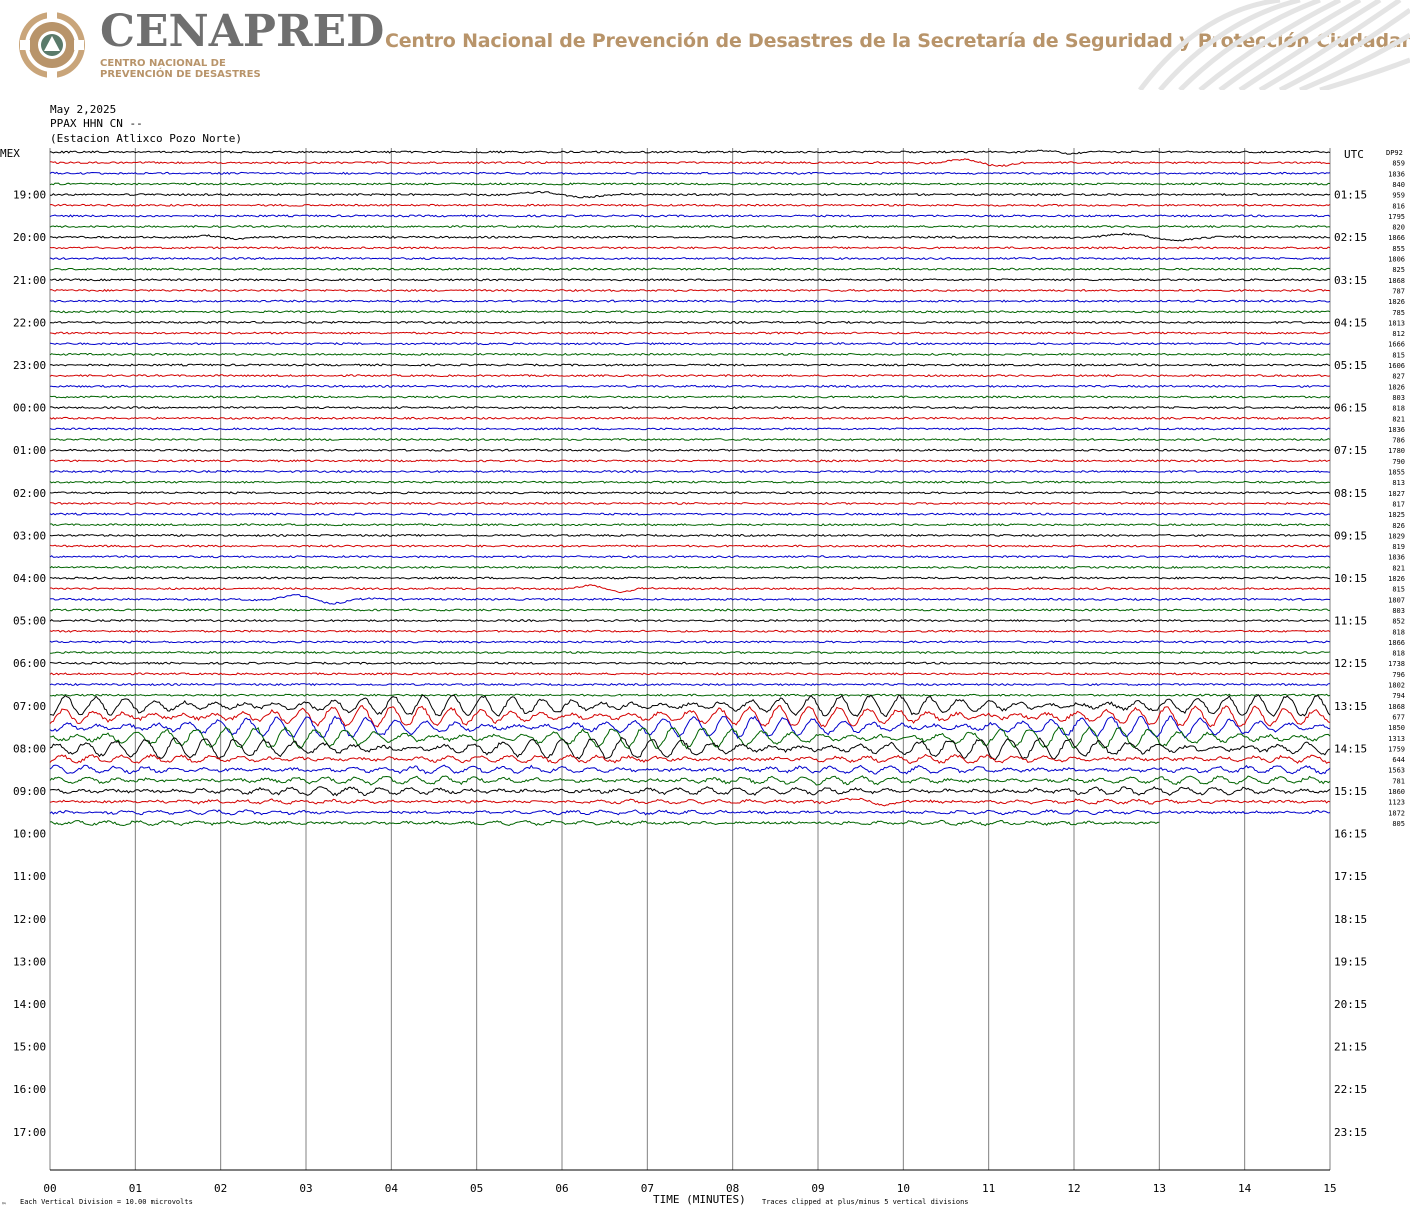 This screenshot has height=1215, width=1410. What do you see at coordinates (29, 195) in the screenshot?
I see `left-hour-label: 19:00` at bounding box center [29, 195].